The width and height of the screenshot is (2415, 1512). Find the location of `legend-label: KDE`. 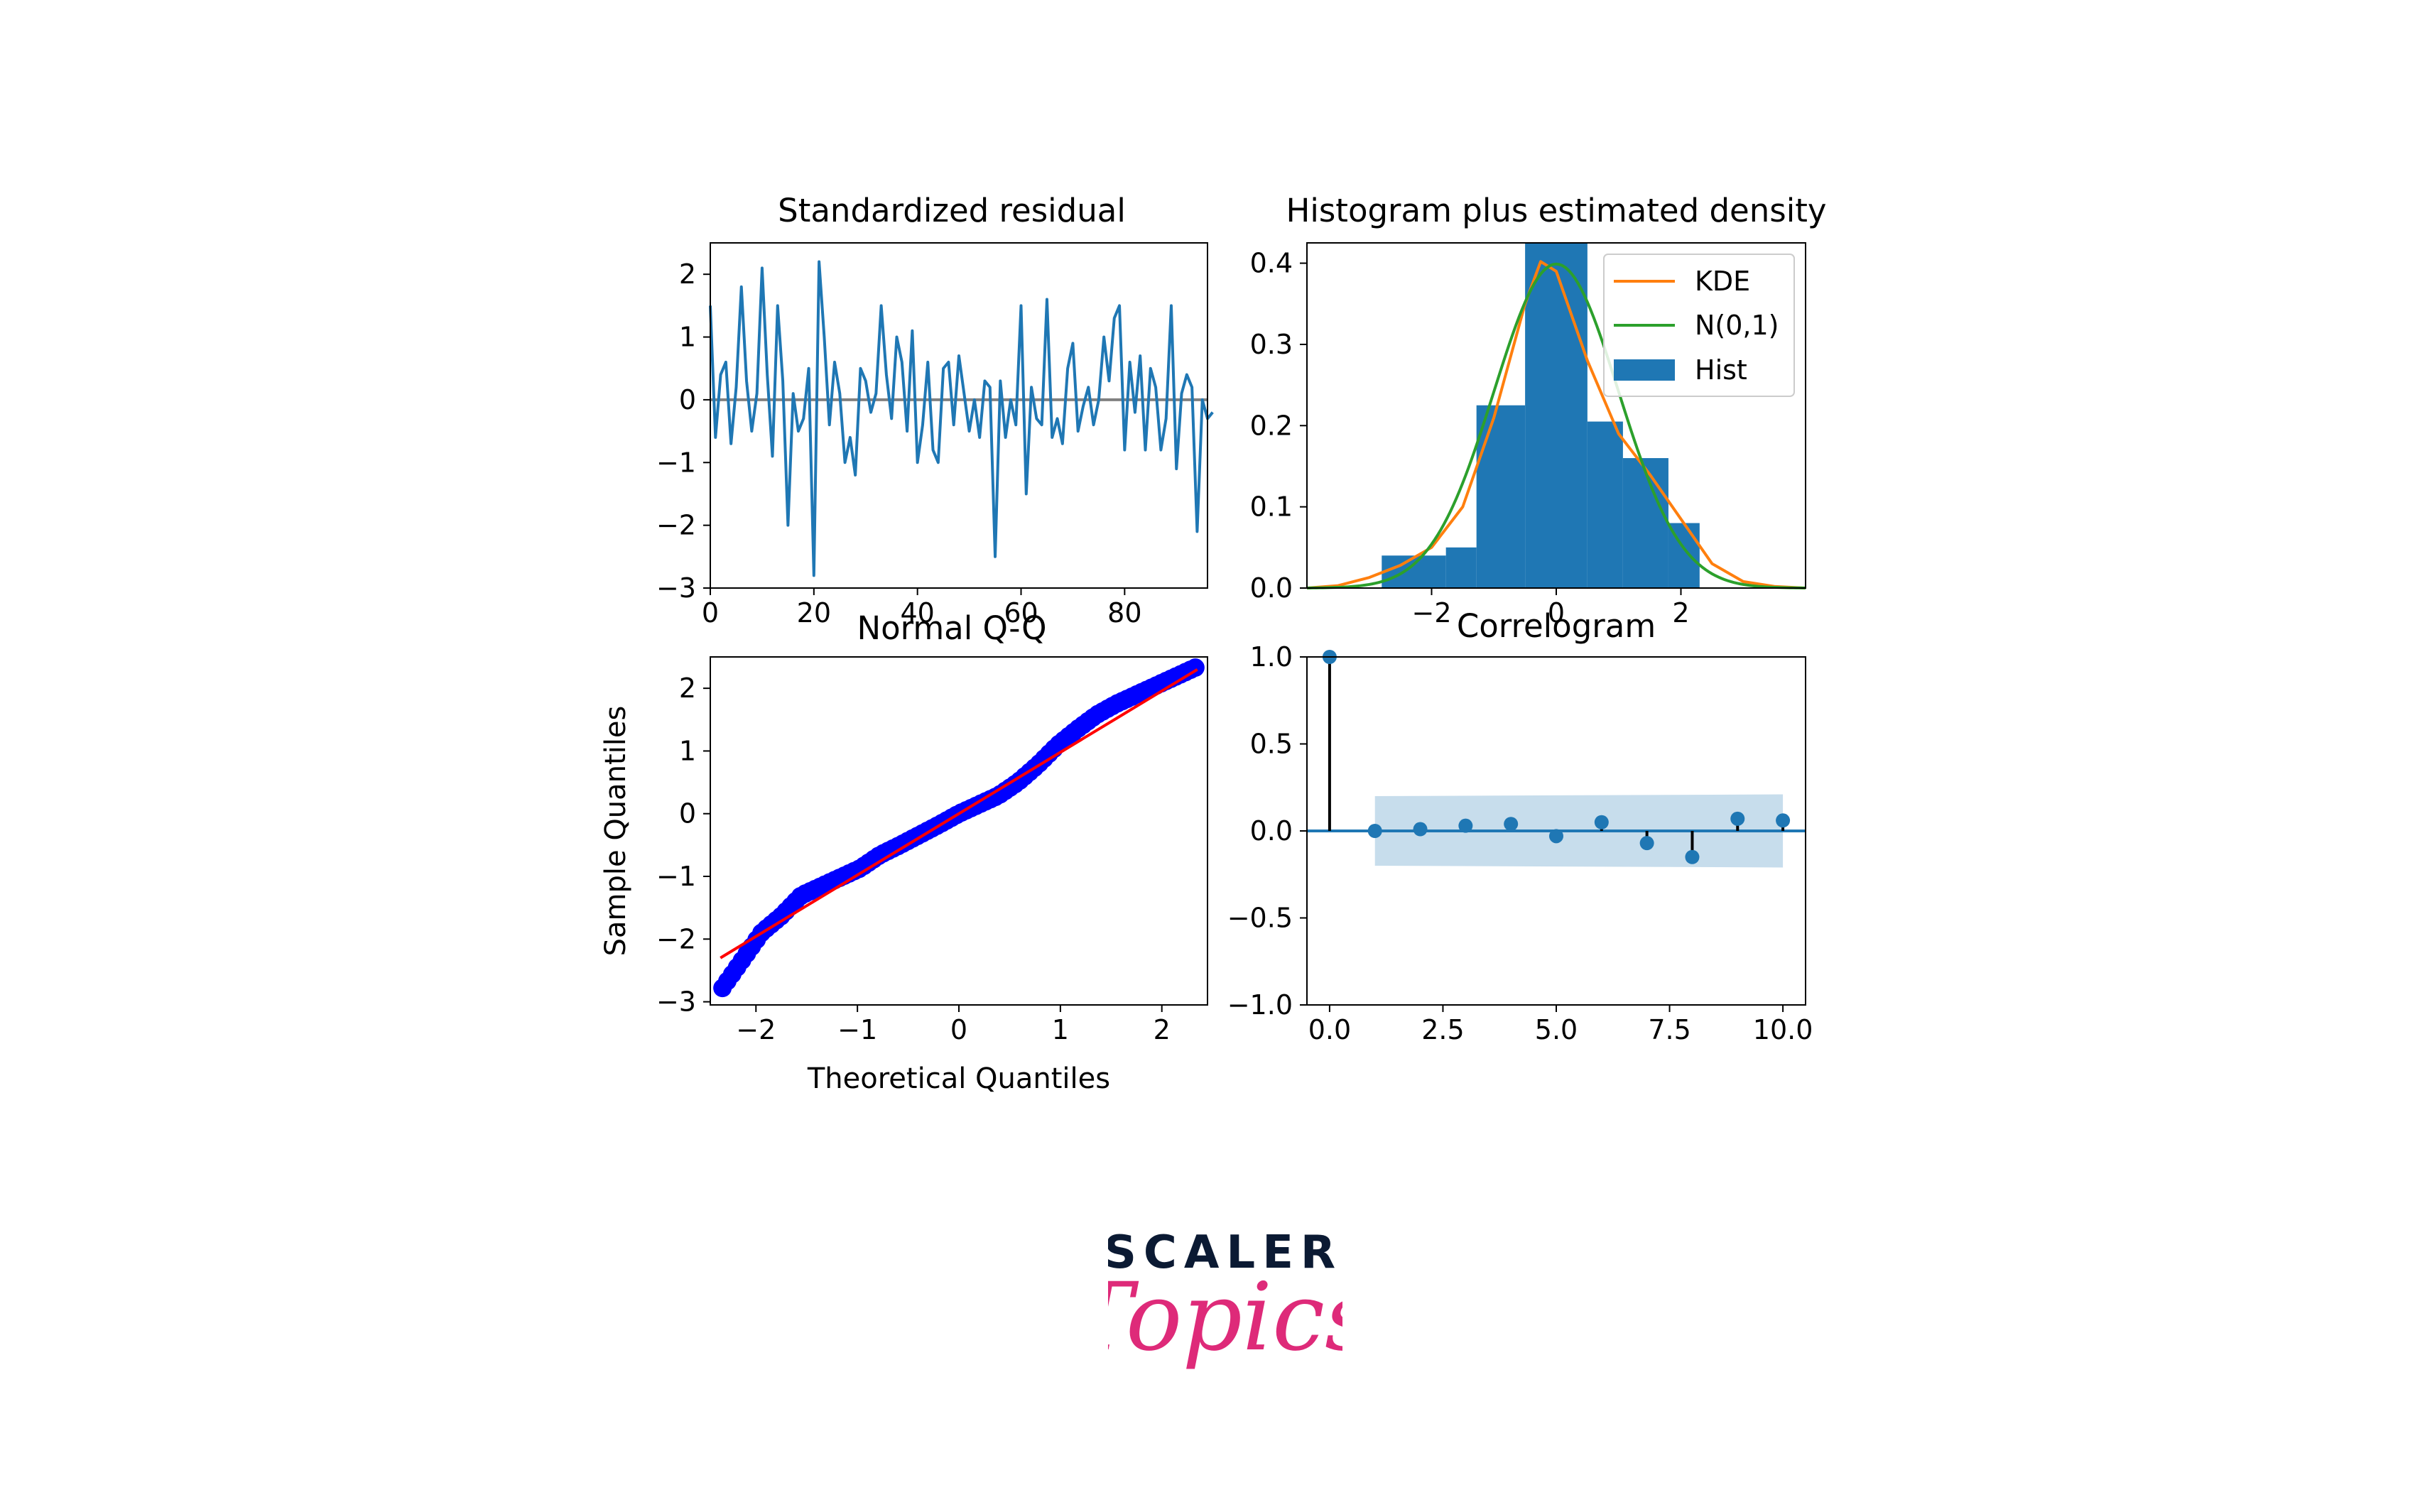

legend-label: KDE is located at coordinates (1722, 281).